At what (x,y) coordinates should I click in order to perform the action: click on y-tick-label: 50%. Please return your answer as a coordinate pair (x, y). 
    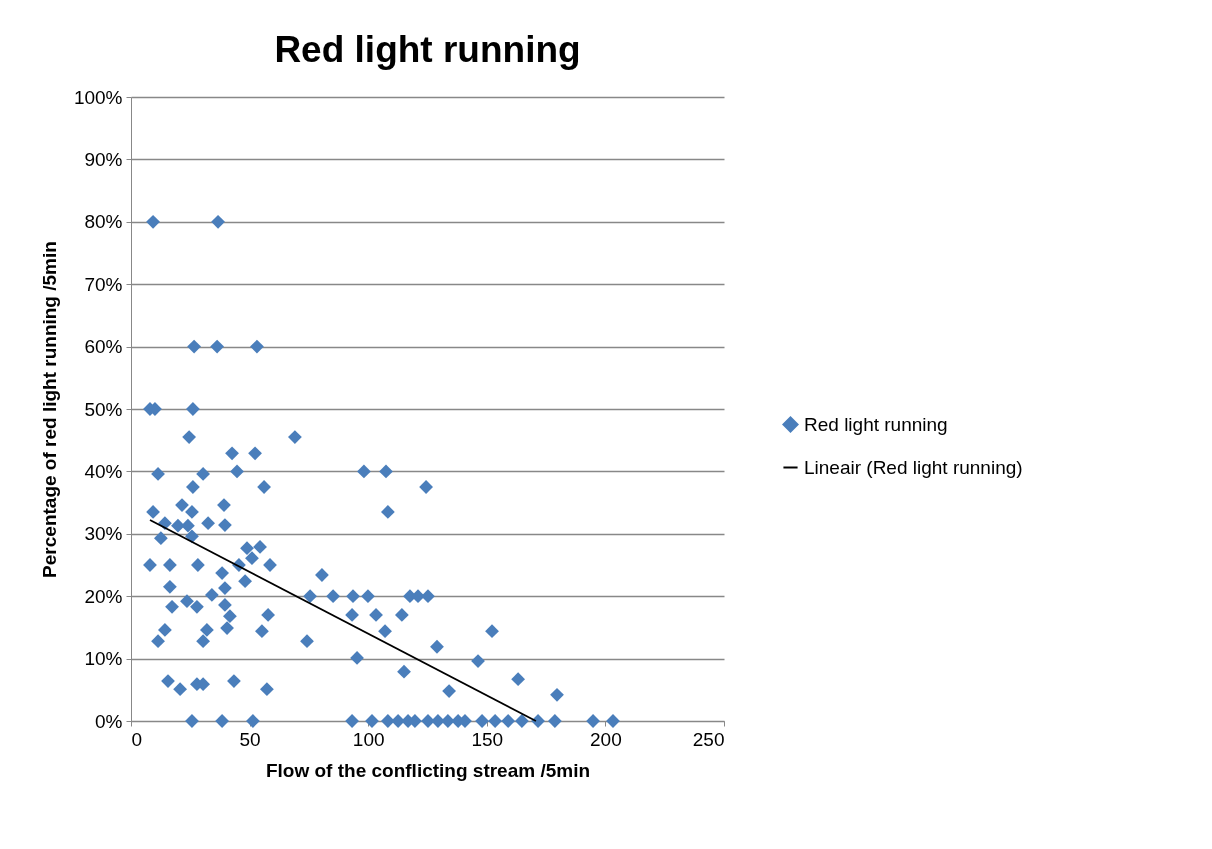
    Looking at the image, I should click on (103, 409).